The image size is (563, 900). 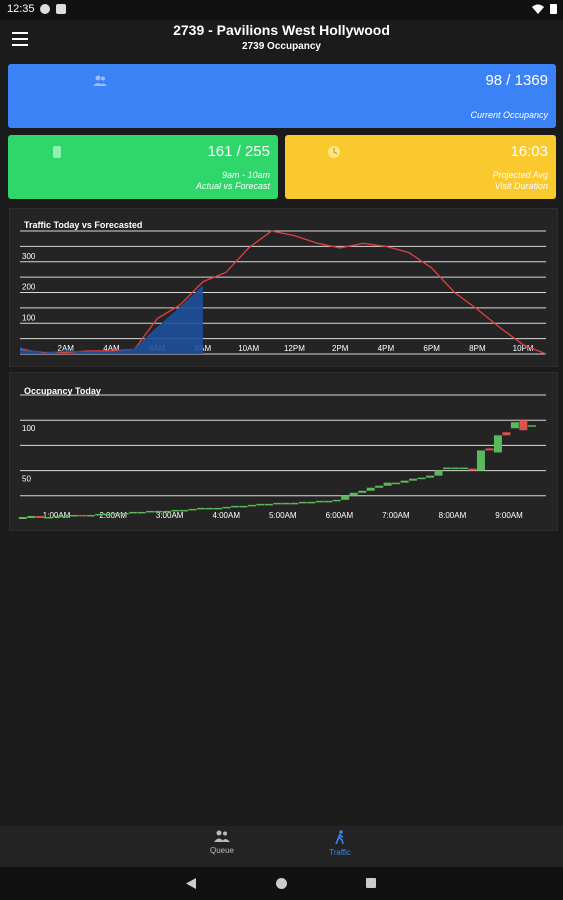 What do you see at coordinates (245, 175) in the screenshot?
I see `traffic-label-line1: 9am - 10am` at bounding box center [245, 175].